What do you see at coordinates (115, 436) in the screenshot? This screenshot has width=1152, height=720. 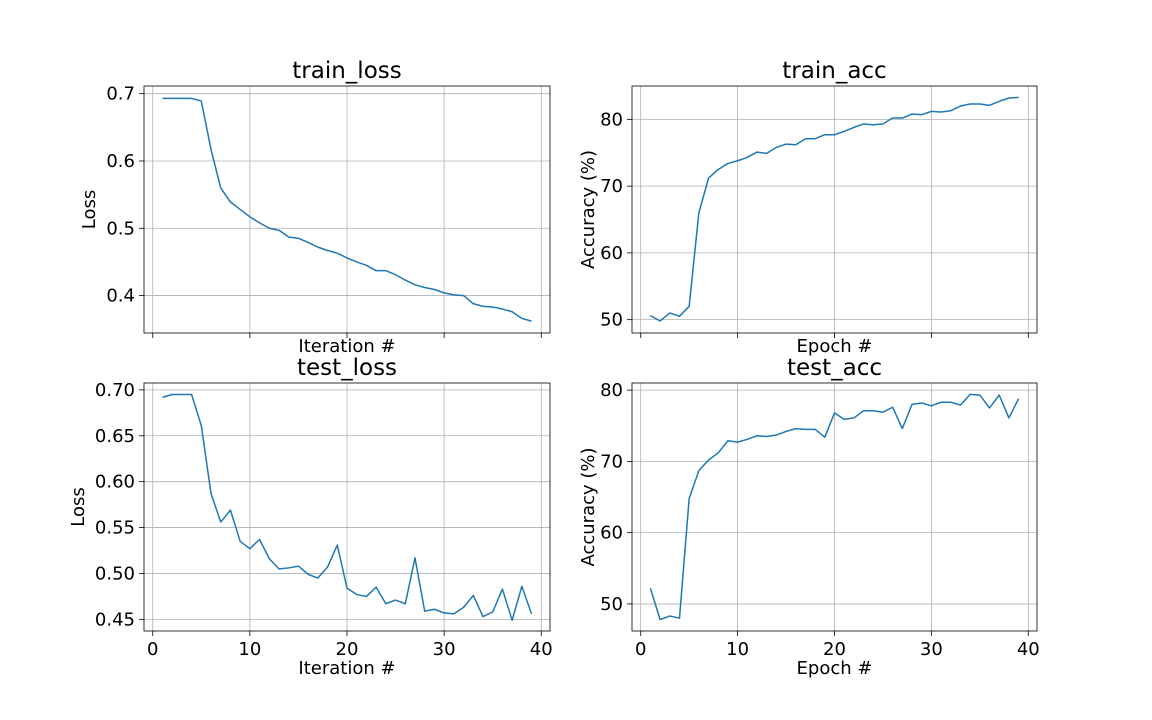 I see `y-tick-label: 0.65` at bounding box center [115, 436].